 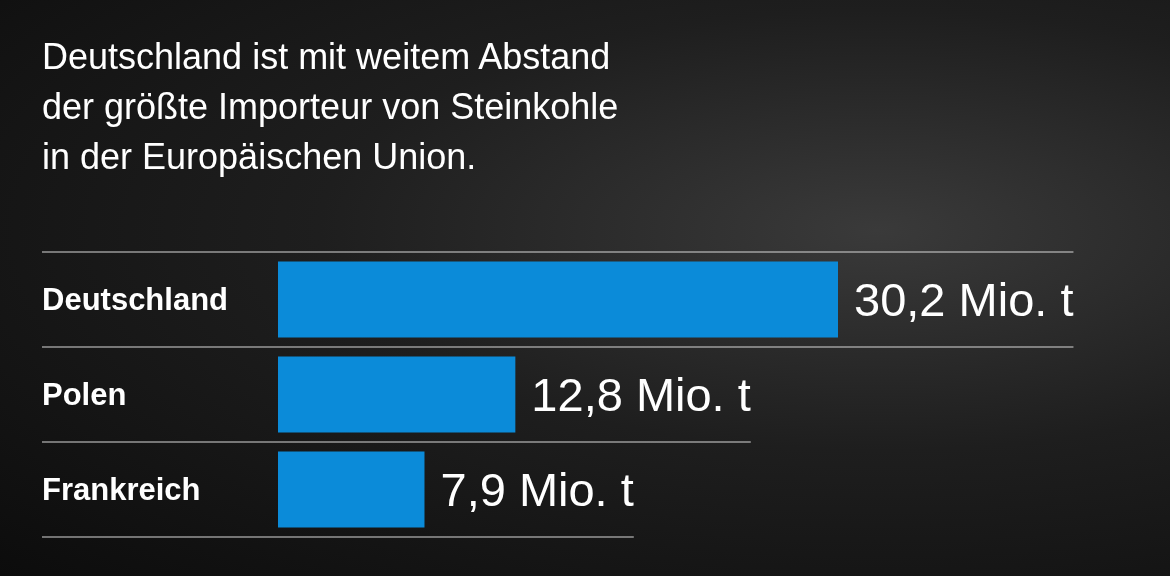 What do you see at coordinates (331, 107) in the screenshot?
I see `chart-title: Deutschland ist mit weitem Abstand der größte Importeur von Steinkohle in der Europäischen Union.` at bounding box center [331, 107].